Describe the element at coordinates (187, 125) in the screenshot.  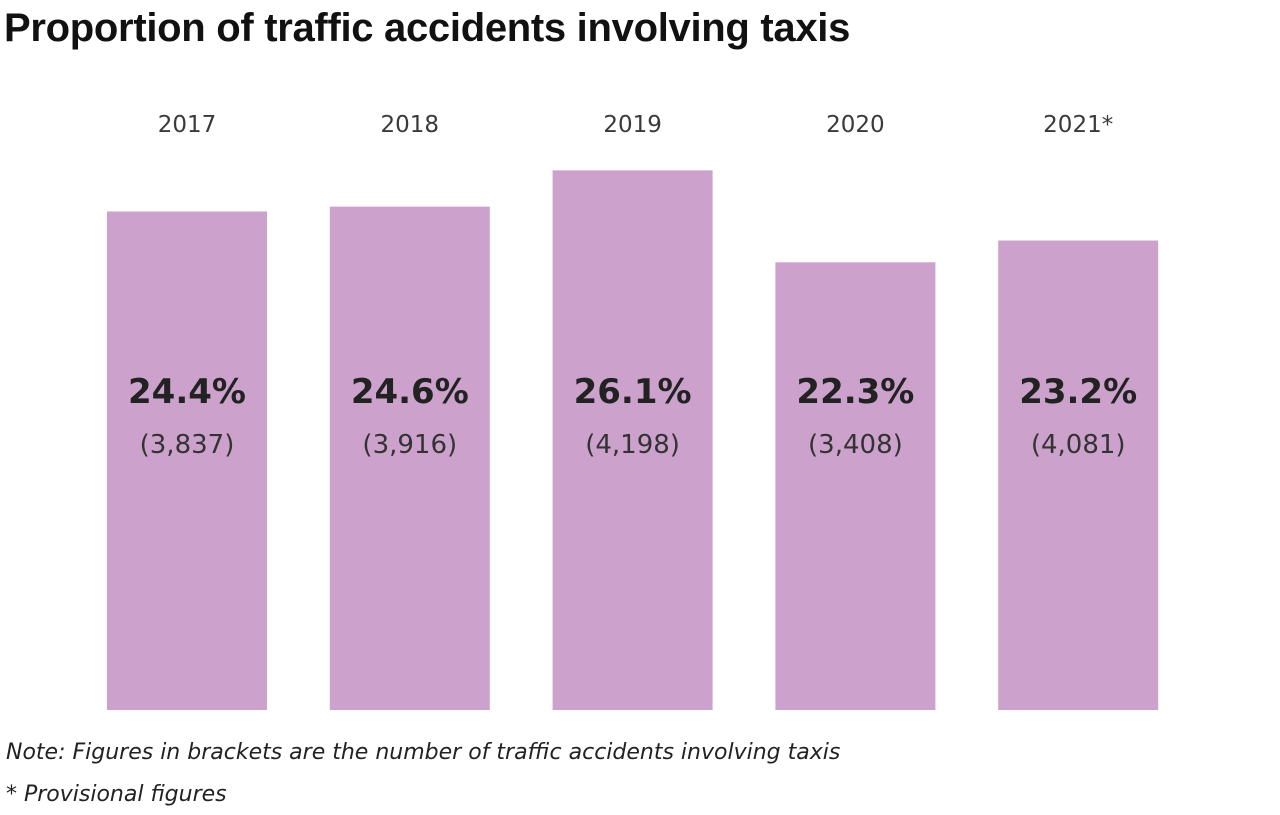
I see `category-label: 2017` at that location.